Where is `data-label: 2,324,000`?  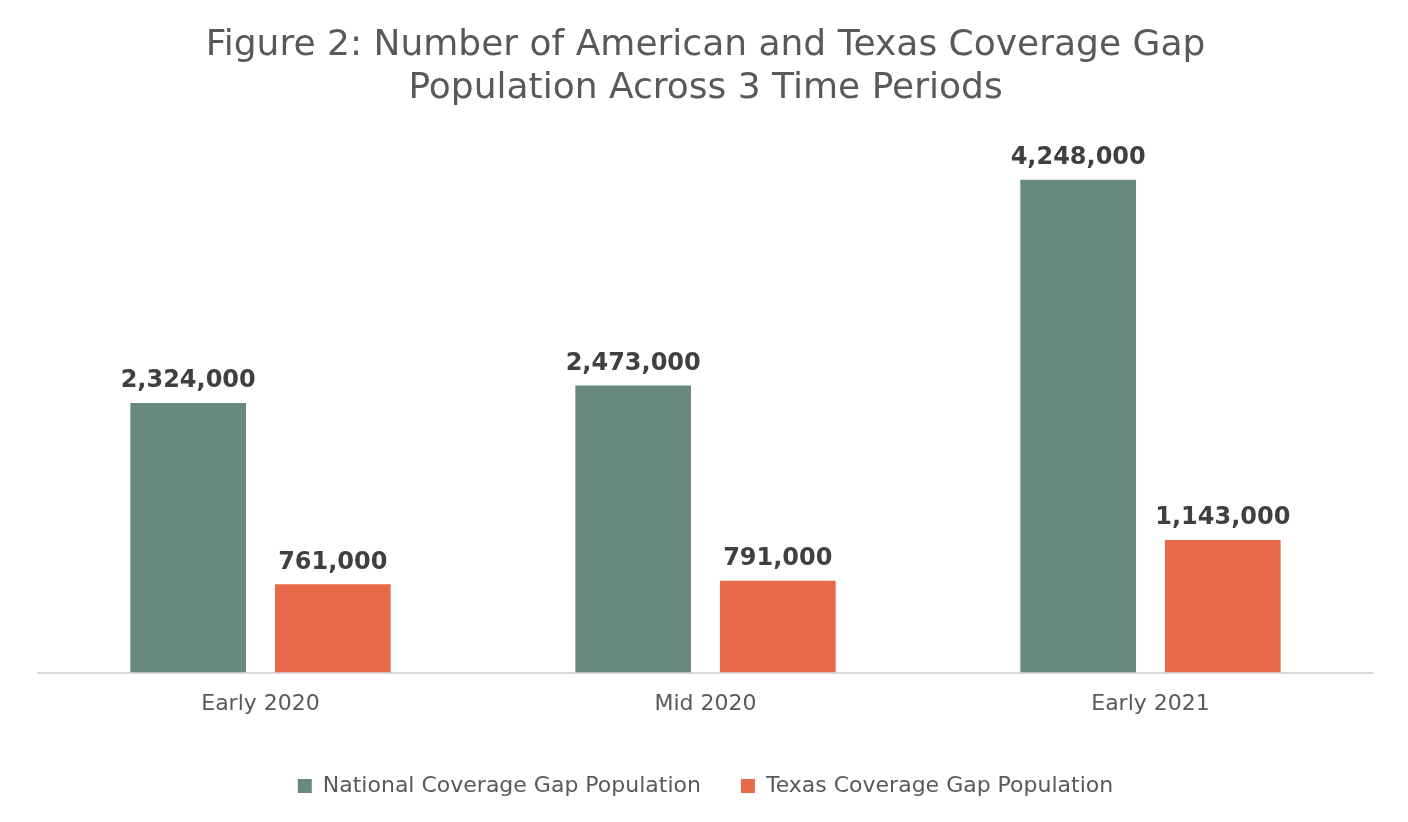
data-label: 2,324,000 is located at coordinates (188, 379).